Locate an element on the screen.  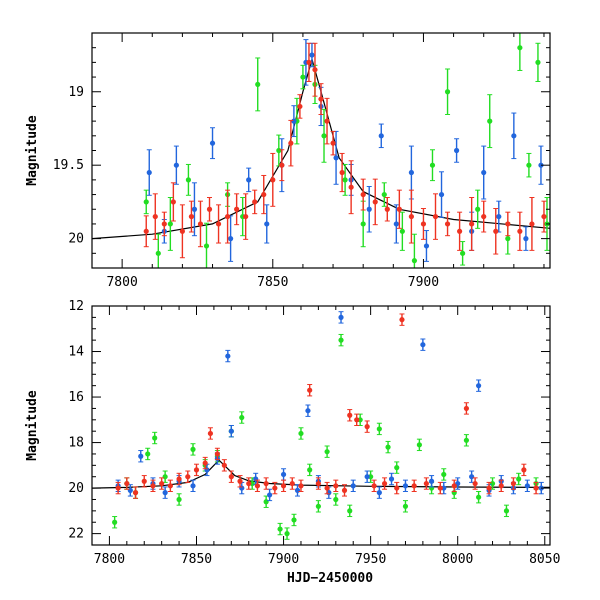
x-tick-label: 8000 is located at coordinates (457, 559).